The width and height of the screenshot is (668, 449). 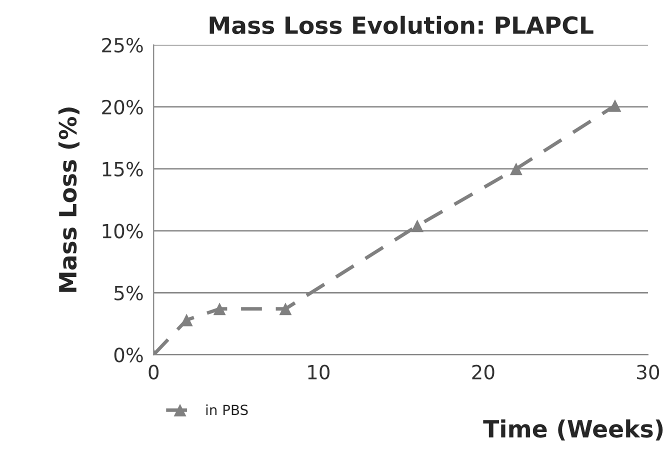 I want to click on y-tick-label: 10%, so click(x=122, y=231).